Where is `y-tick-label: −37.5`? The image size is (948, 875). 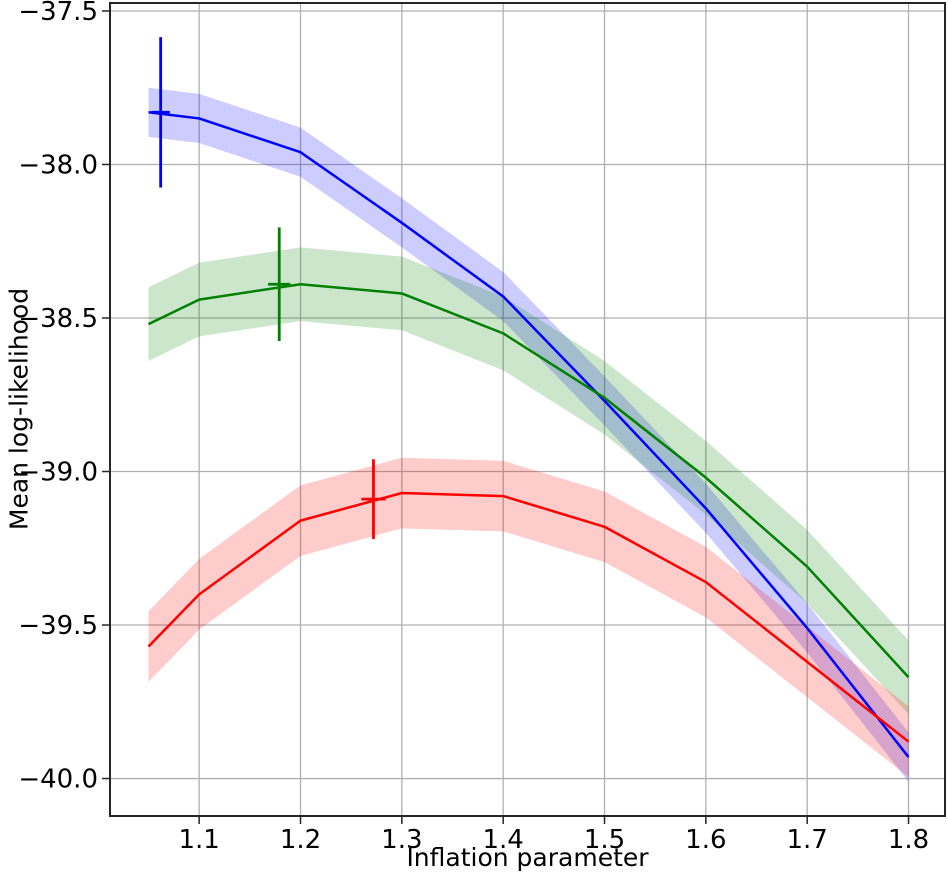 y-tick-label: −37.5 is located at coordinates (58, 13).